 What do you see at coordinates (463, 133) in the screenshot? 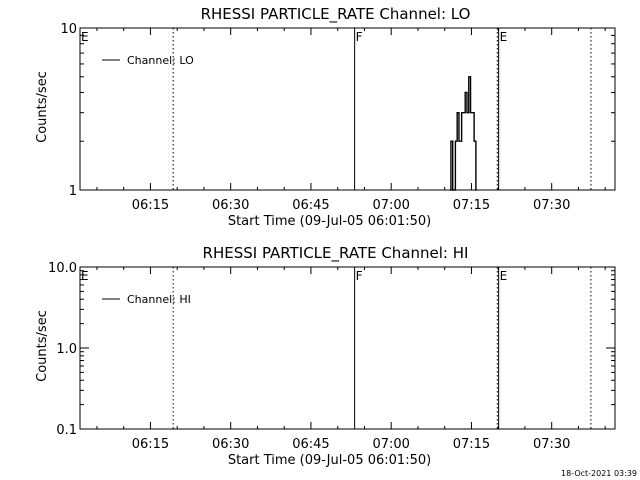
I see `series-line` at bounding box center [463, 133].